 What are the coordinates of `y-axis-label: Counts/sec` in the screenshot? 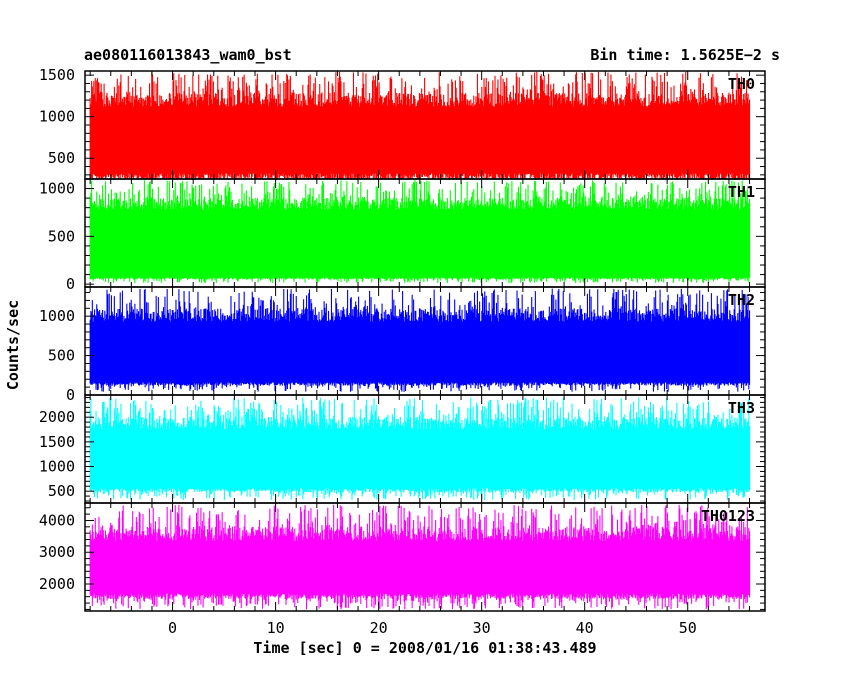 It's located at (13, 345).